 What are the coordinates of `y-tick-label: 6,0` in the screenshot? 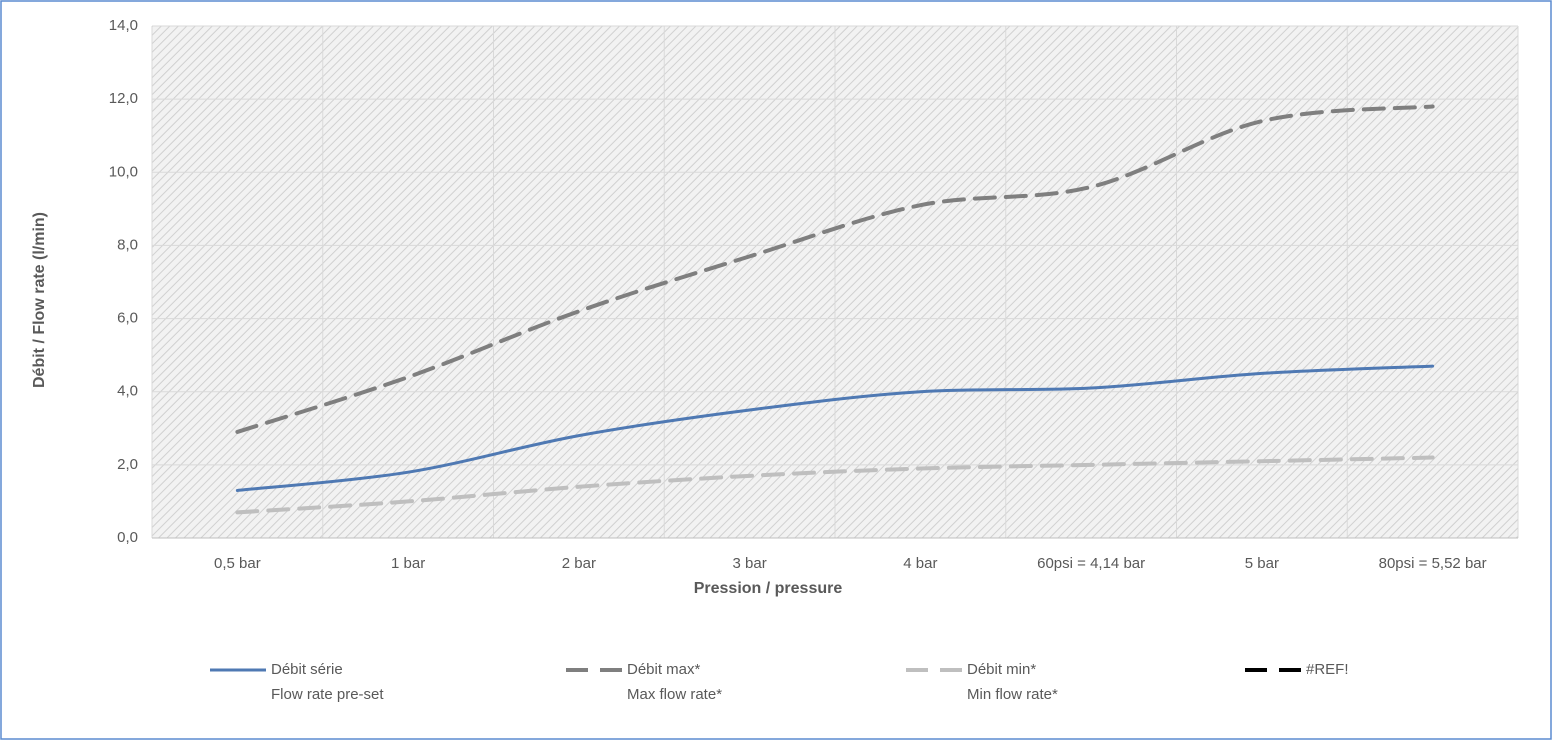 It's located at (127, 318).